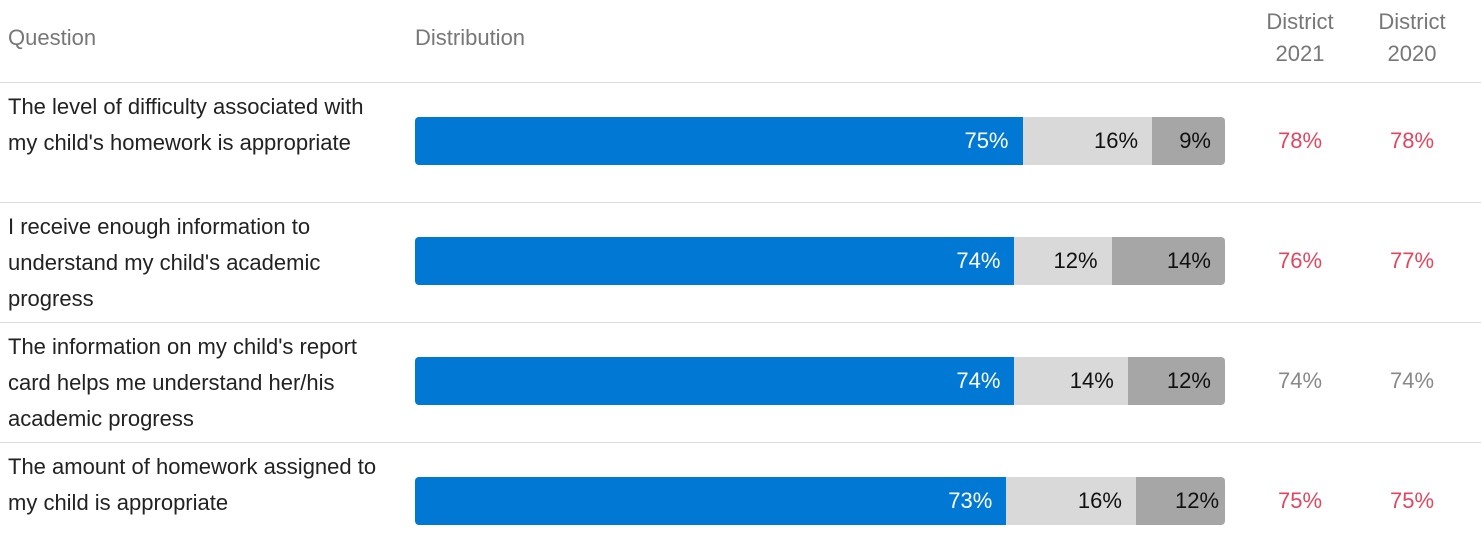 This screenshot has height=556, width=1481. Describe the element at coordinates (1300, 37) in the screenshot. I see `header-district-2021: District 2021` at that location.